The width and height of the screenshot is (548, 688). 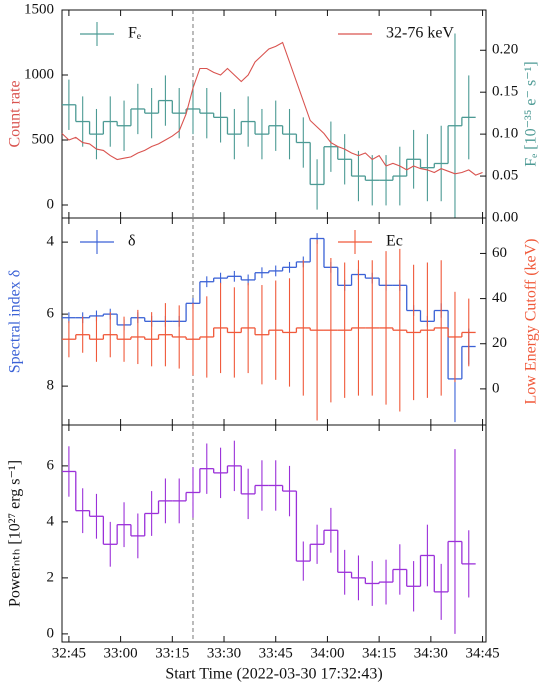 I want to click on legend-label: Ec, so click(x=394, y=241).